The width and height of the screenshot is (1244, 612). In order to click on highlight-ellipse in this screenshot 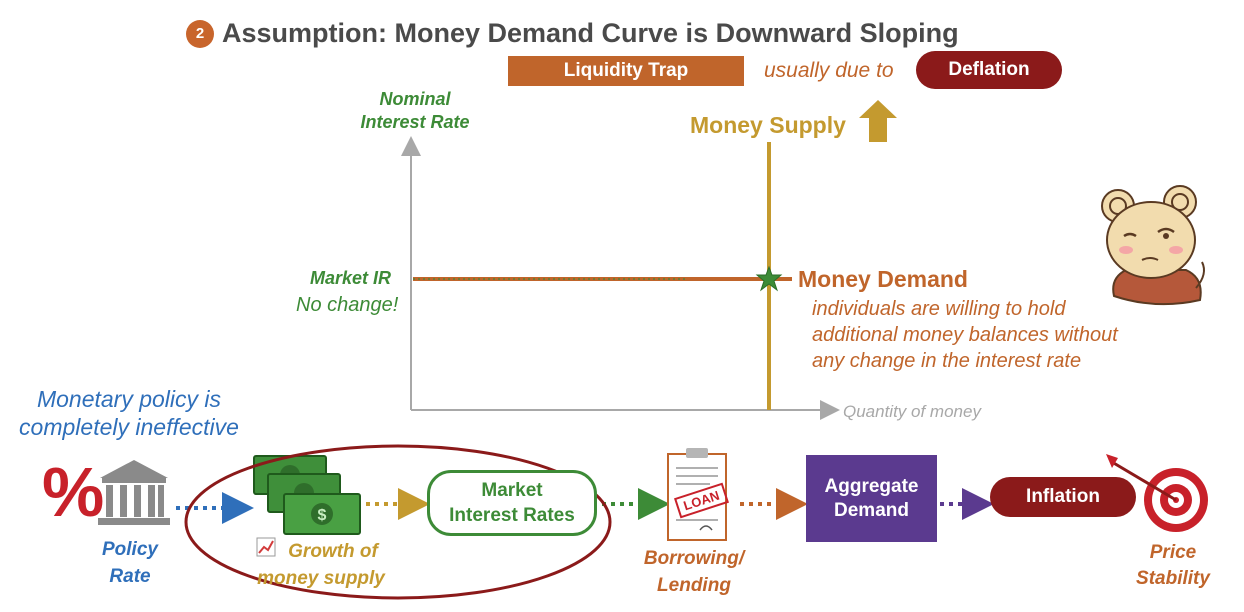, I will do `click(398, 522)`.